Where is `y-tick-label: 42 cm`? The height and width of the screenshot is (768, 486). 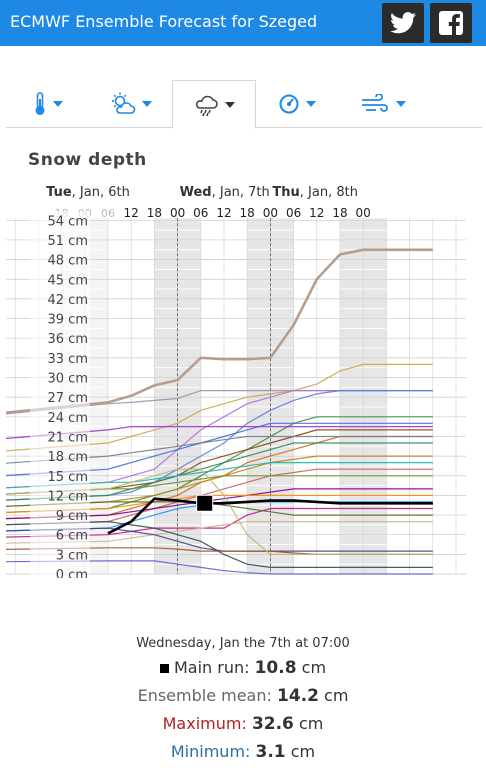
y-tick-label: 42 cm is located at coordinates (68, 300).